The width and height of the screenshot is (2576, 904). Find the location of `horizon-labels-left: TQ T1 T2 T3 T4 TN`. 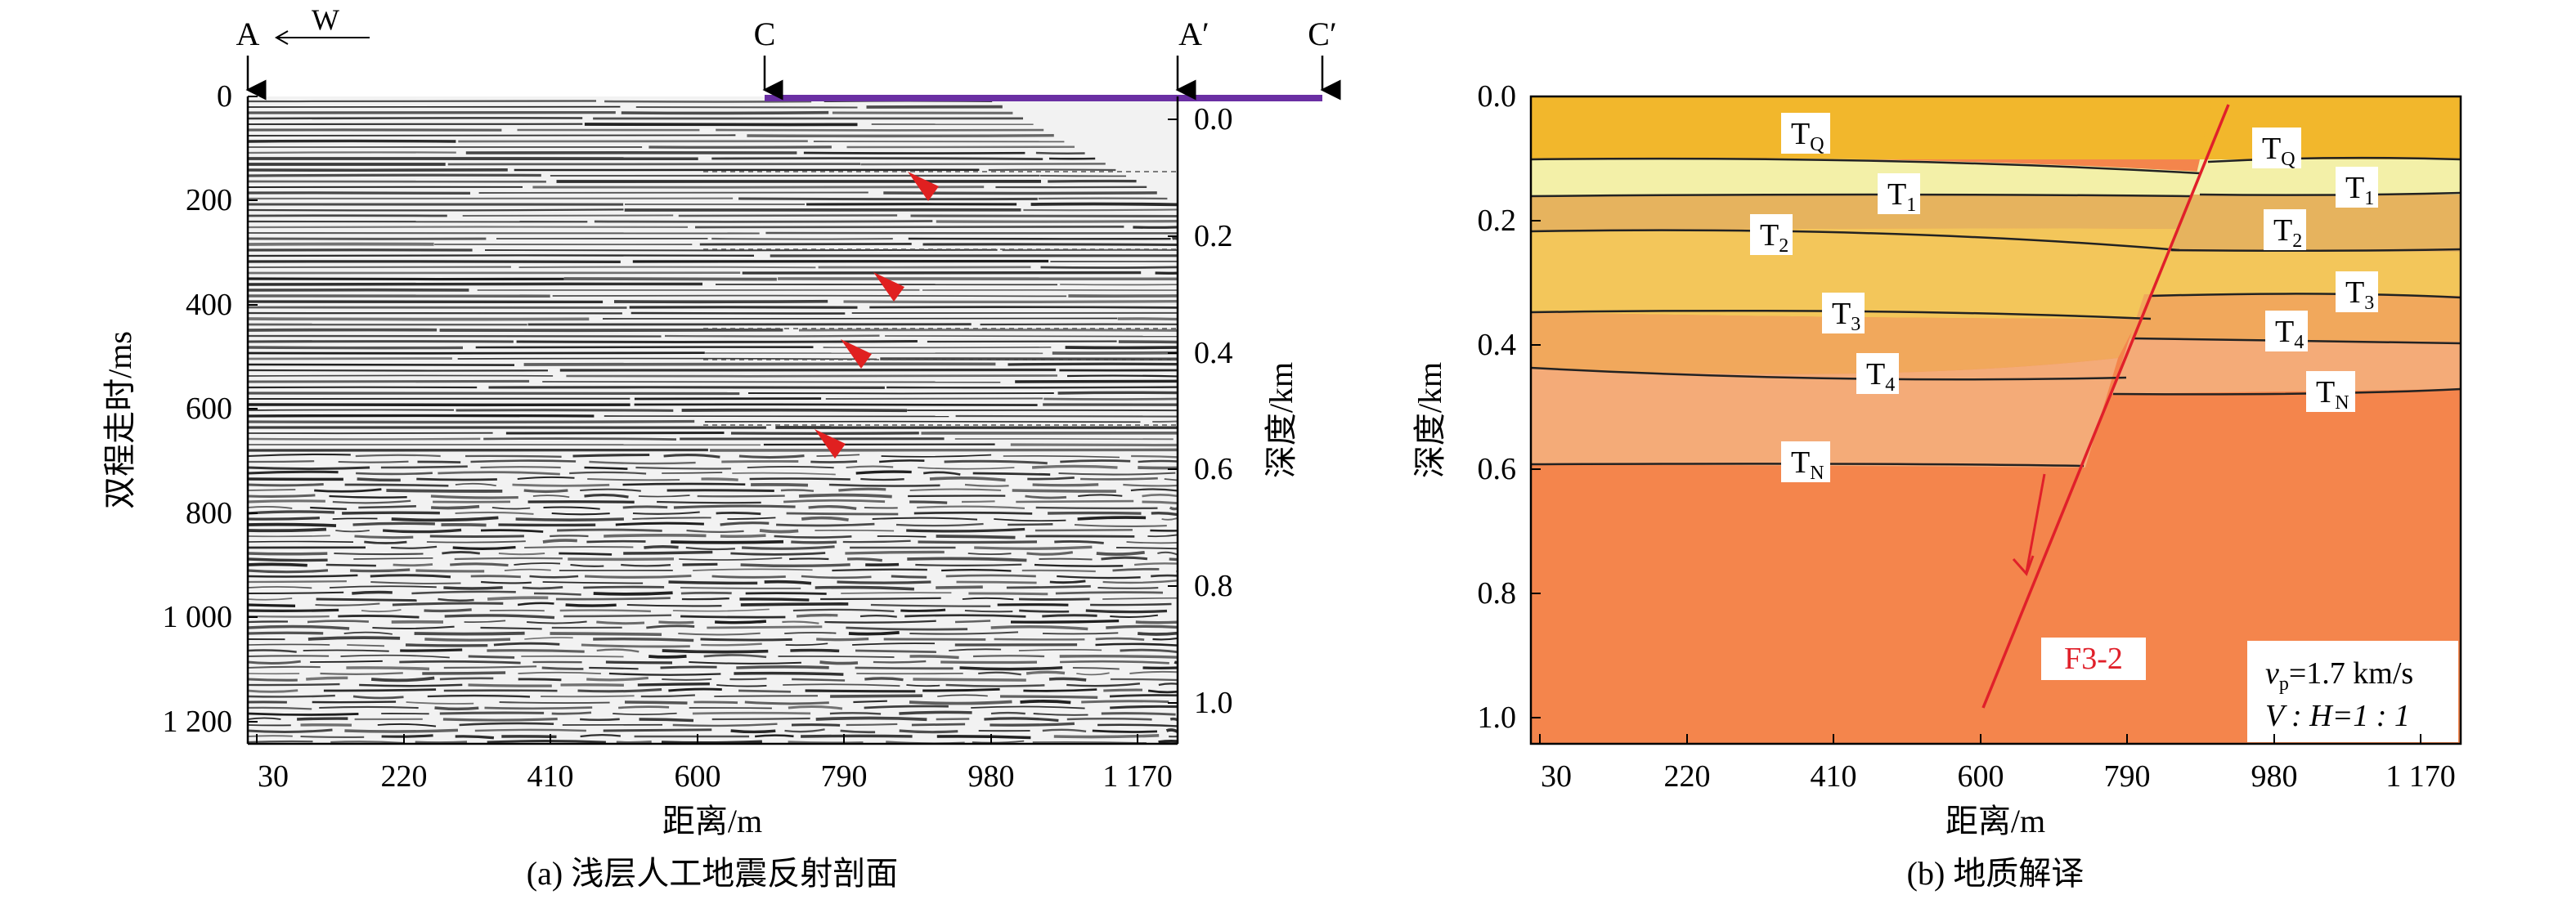

horizon-labels-left: TQ T1 T2 T3 T4 TN is located at coordinates (1835, 298).